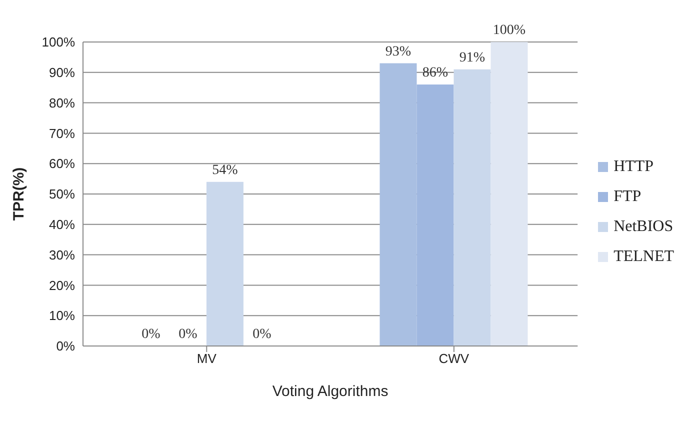 Image resolution: width=692 pixels, height=424 pixels. I want to click on y-tick-label: 50%, so click(62, 194).